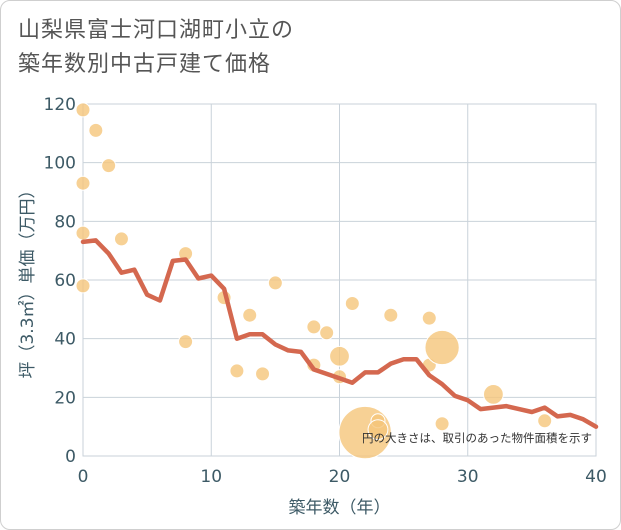 This screenshot has height=530, width=621. I want to click on bubble-size-note: 円の大きさは、取引のあった物件面積を示す, so click(477, 438).